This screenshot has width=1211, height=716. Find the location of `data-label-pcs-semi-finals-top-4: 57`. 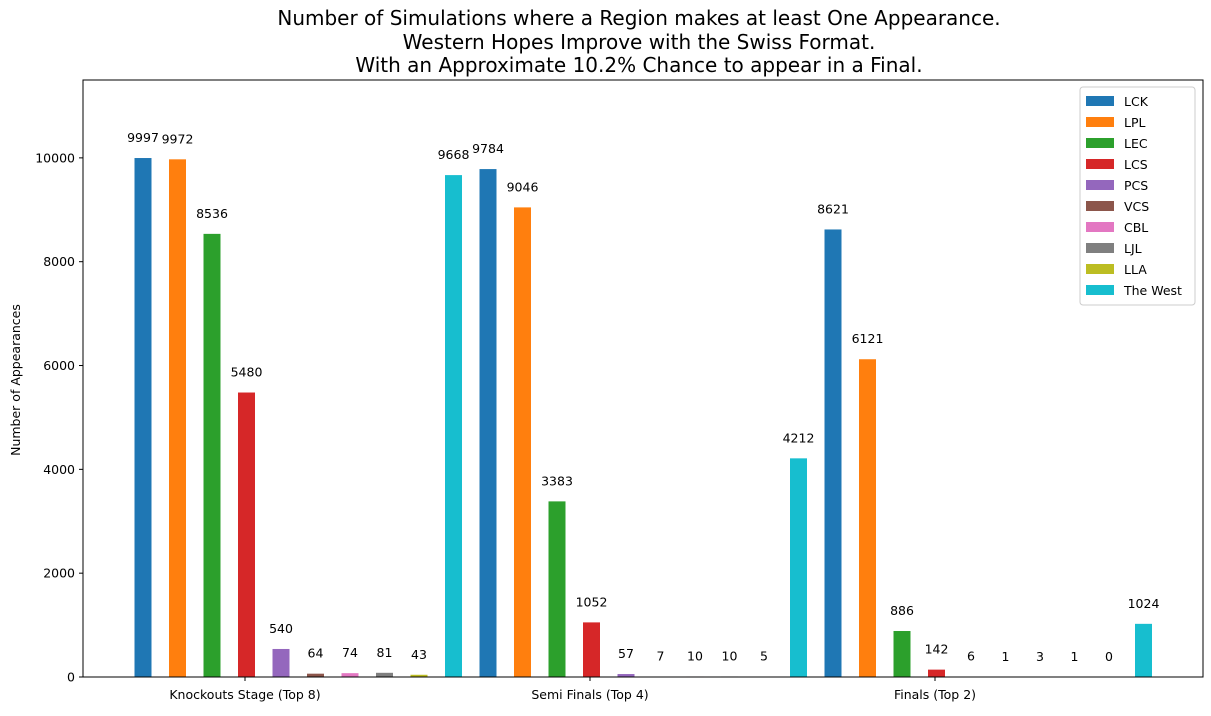

data-label-pcs-semi-finals-top-4: 57 is located at coordinates (626, 653).